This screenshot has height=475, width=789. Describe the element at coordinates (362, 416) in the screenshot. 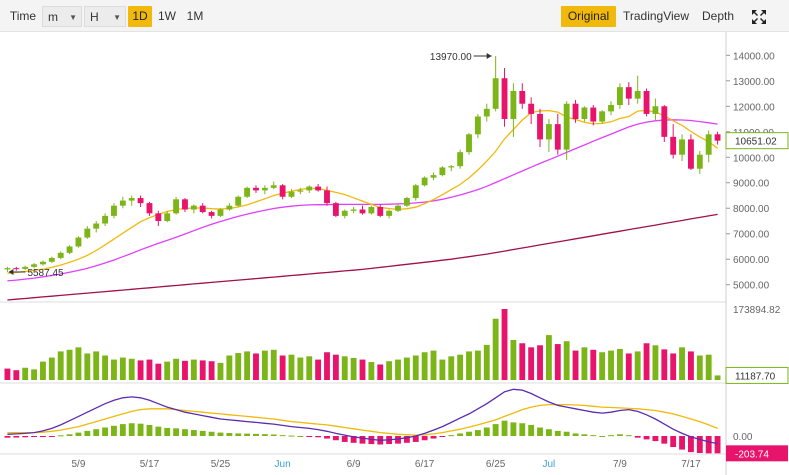

I see `macd-dif-line` at that location.